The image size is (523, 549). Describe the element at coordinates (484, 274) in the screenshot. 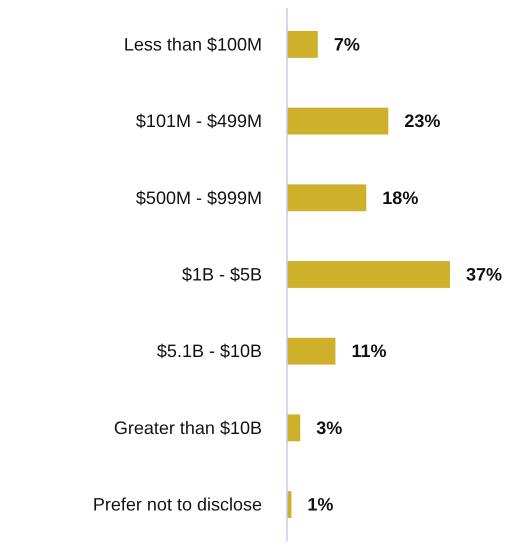

I see `data-label: 37%` at that location.